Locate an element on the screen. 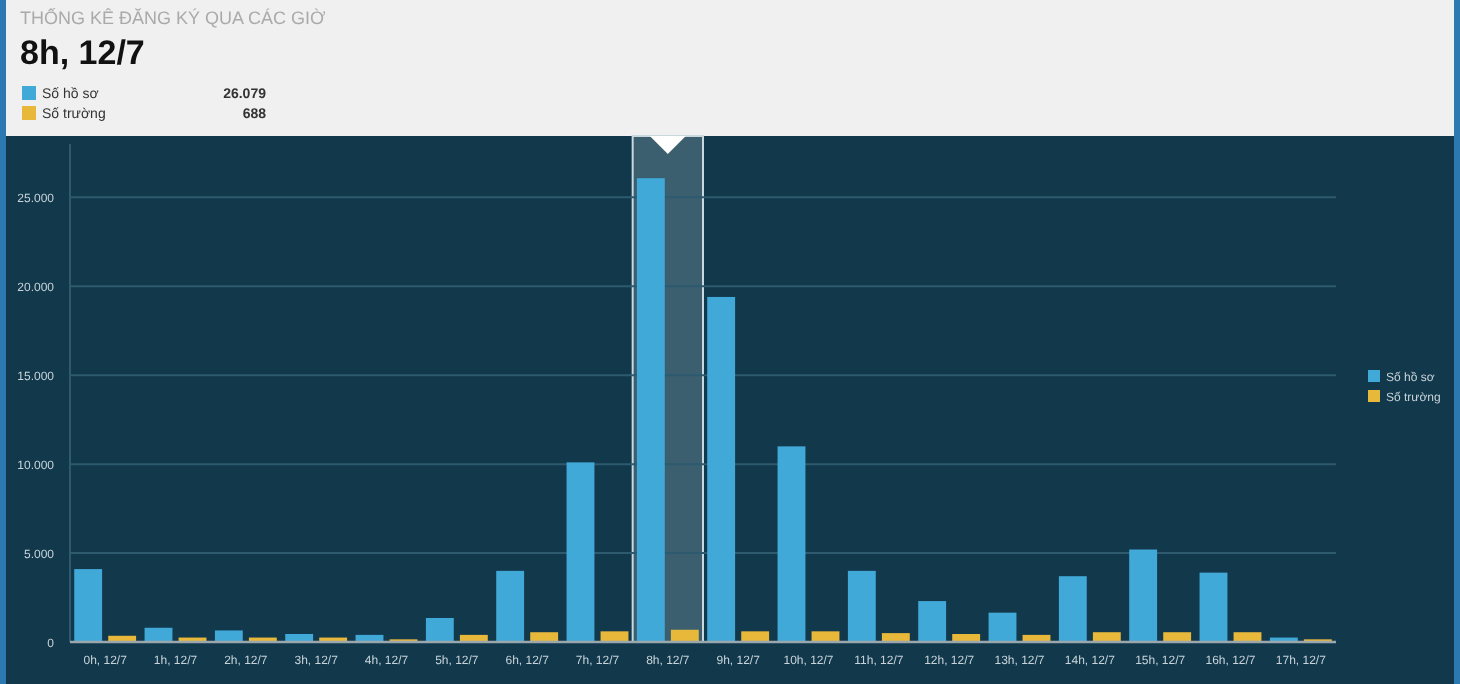  chart-title: THỐNG KÊ ĐĂNG KÝ QUA CÁC GIỜ is located at coordinates (173, 17).